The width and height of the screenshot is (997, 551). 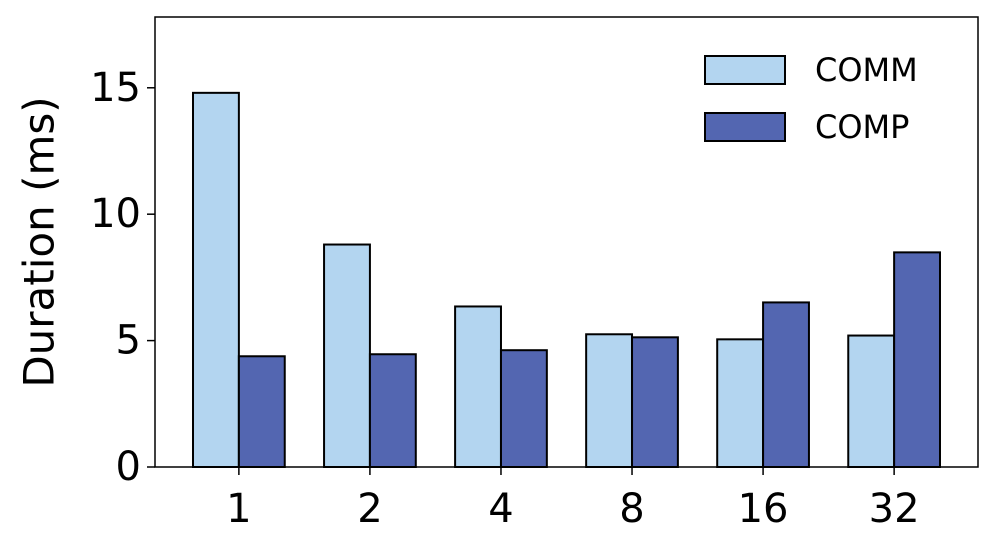 I want to click on y-tick-label: 0, so click(x=128, y=467).